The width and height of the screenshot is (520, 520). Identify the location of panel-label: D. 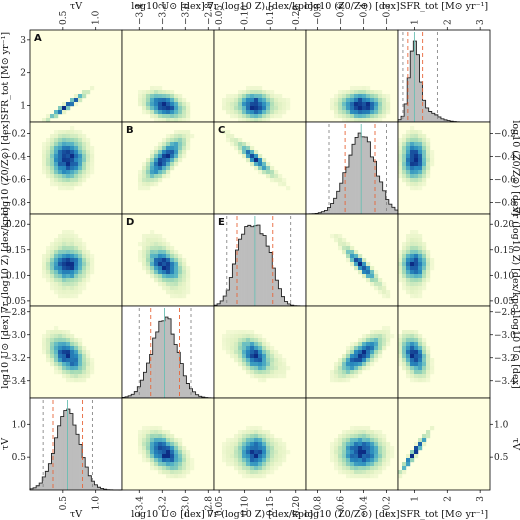
(130, 222).